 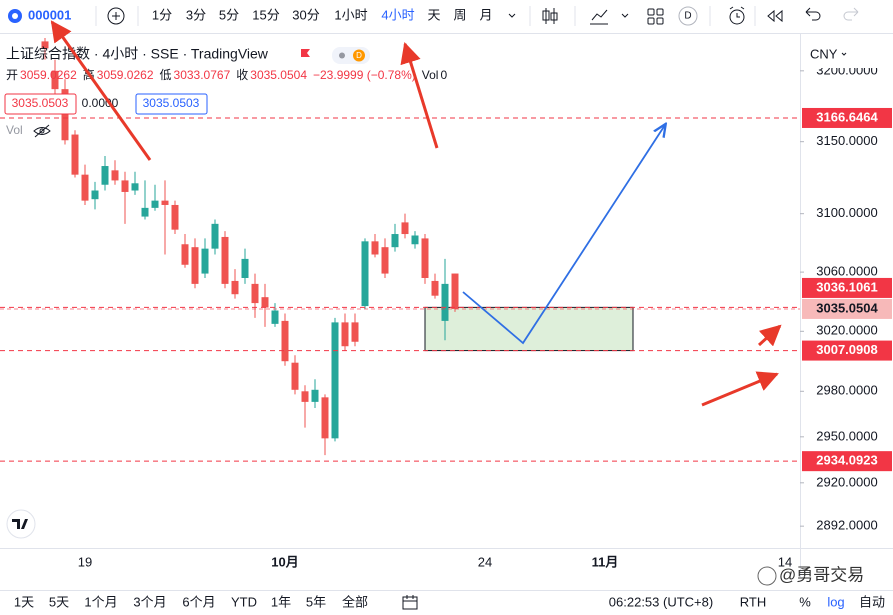 I want to click on ohlc-text: 3033.0767, so click(x=202, y=75).